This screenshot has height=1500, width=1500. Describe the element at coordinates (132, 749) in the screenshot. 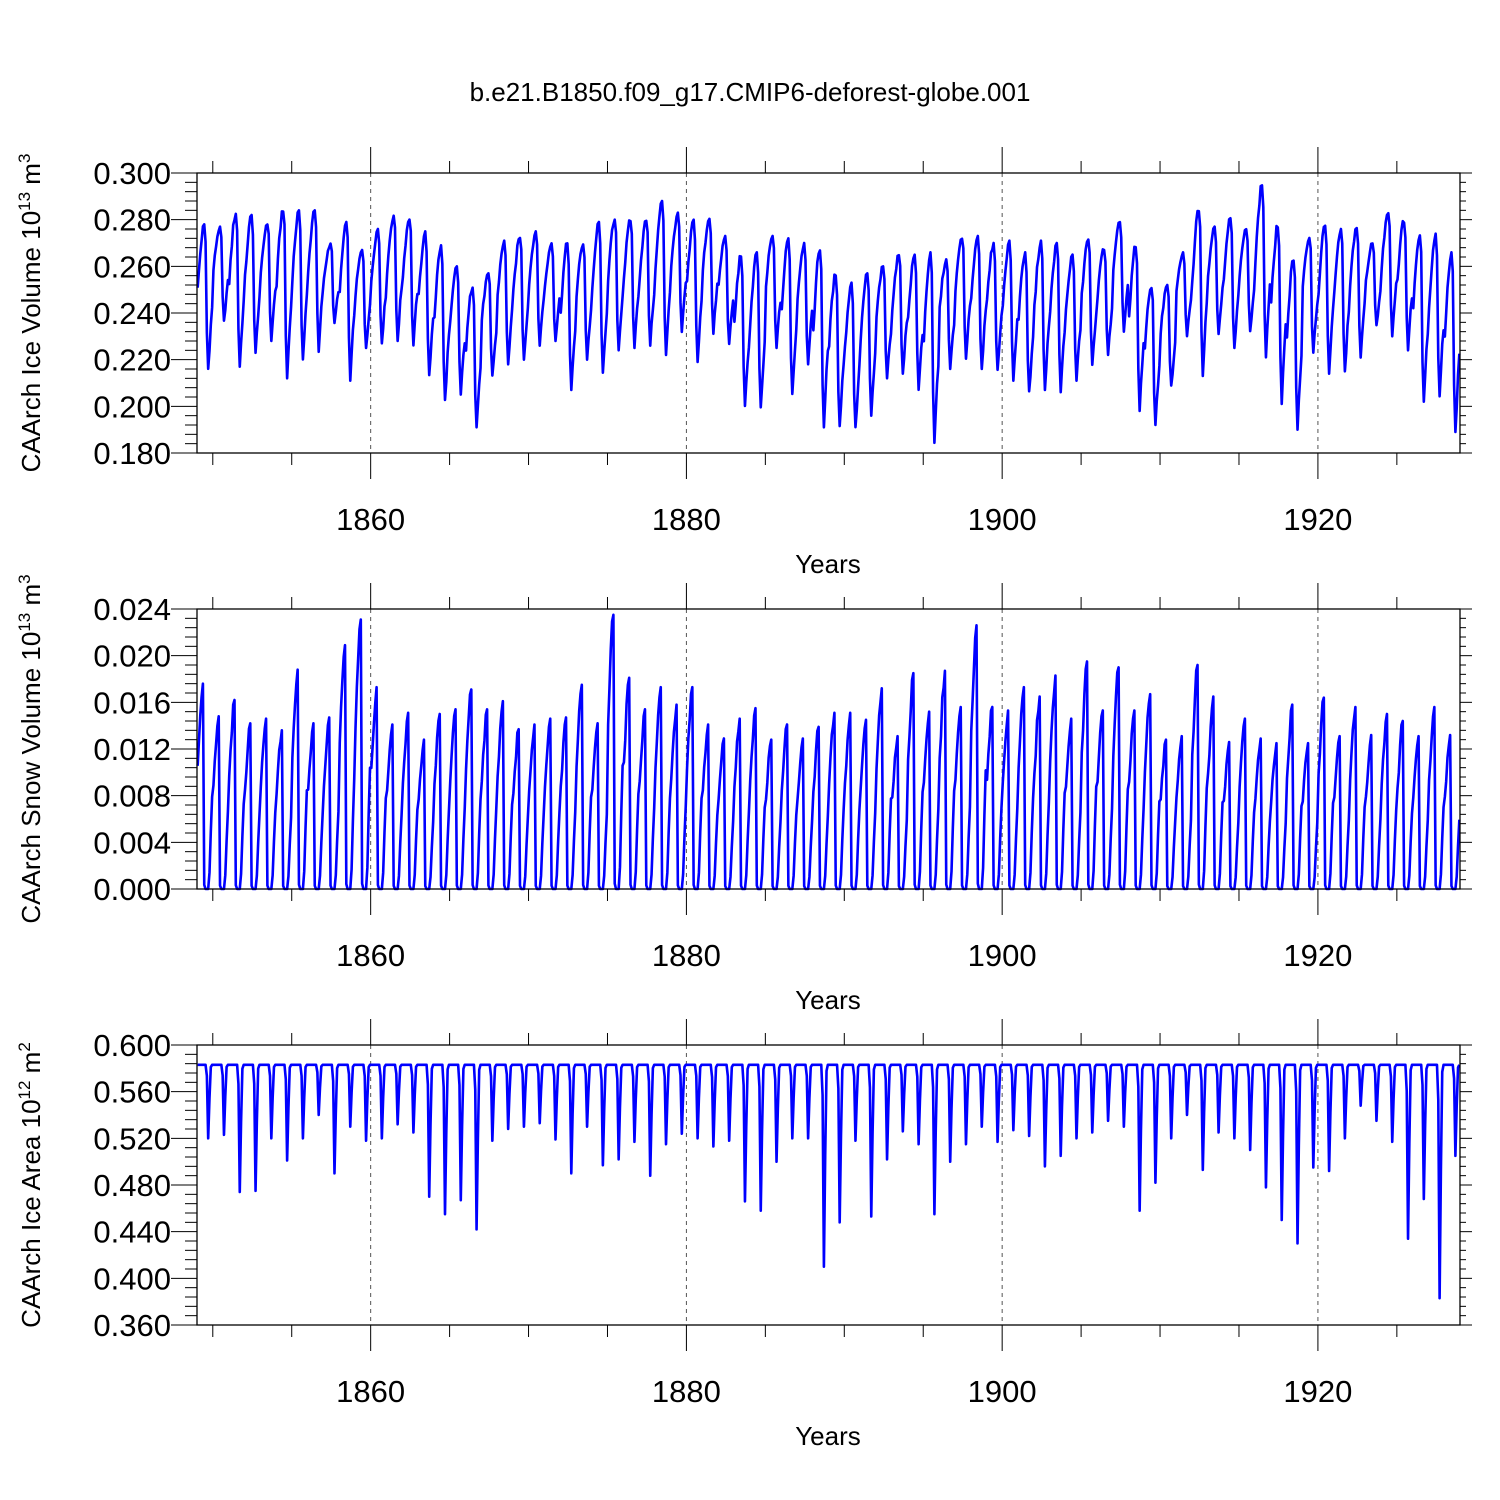

I see `y-tick-label: 0.012` at that location.